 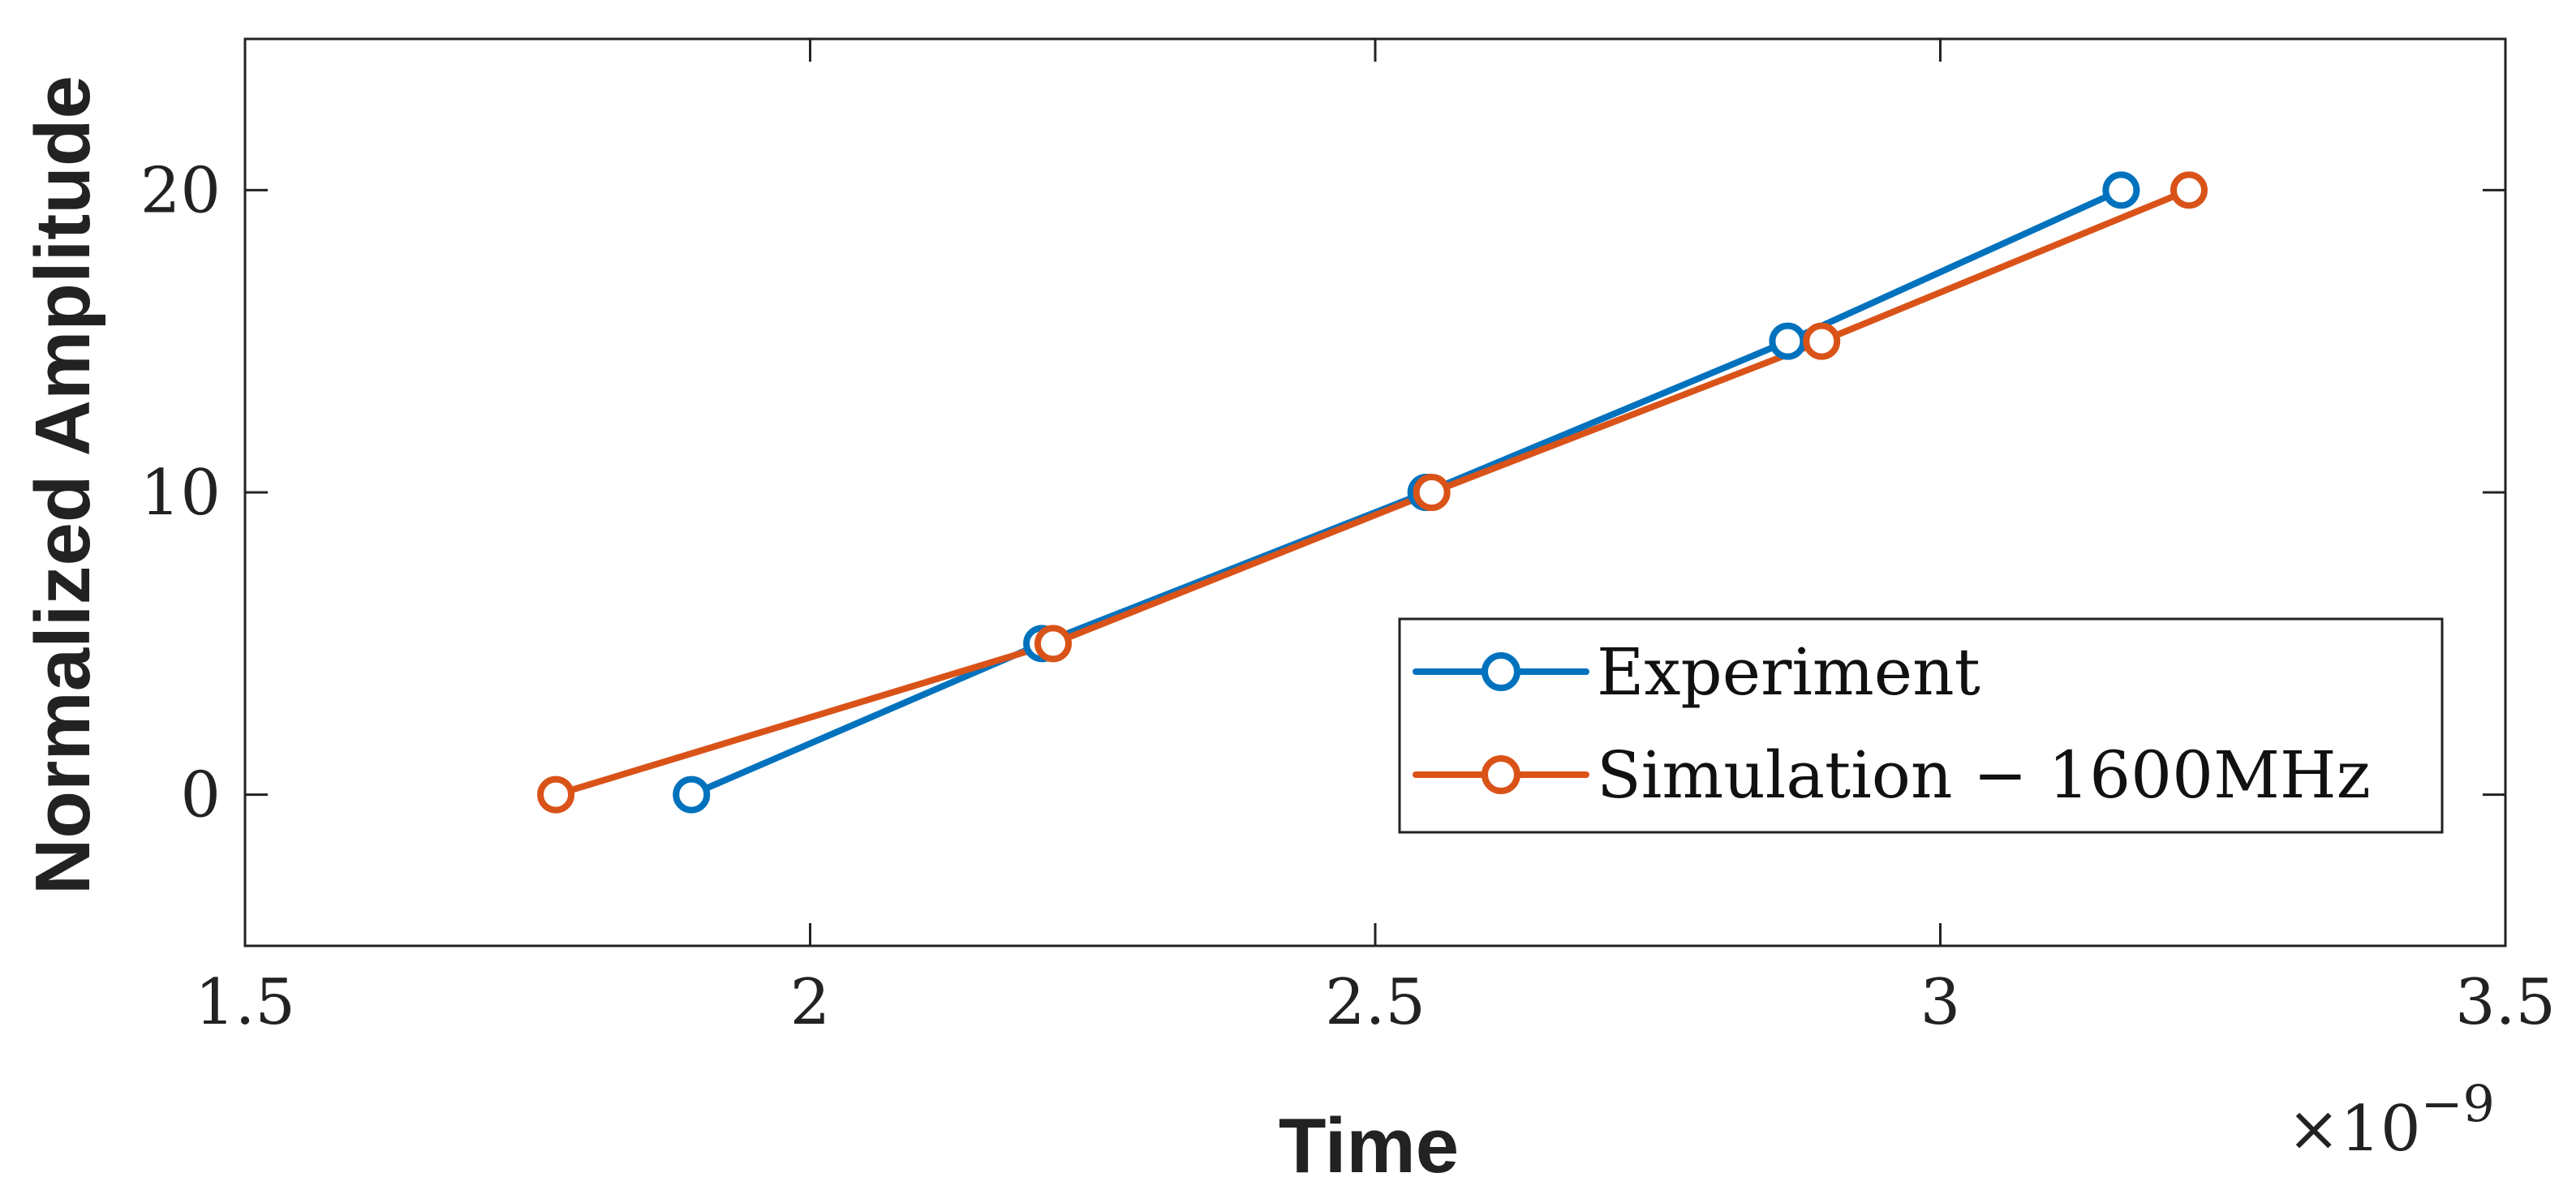 I want to click on x-exponent-base: ×10, so click(x=2354, y=1129).